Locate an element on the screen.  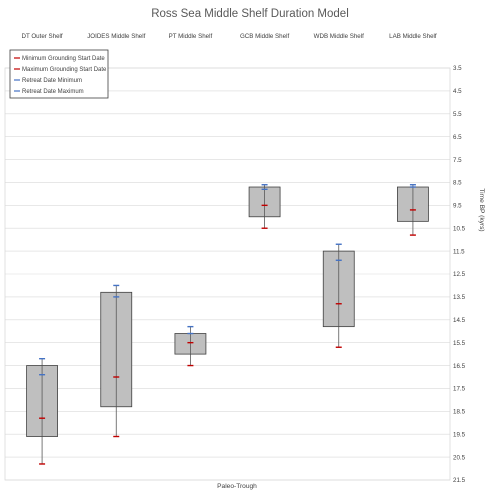
legend-label-grounding-min: Minimum Grounding Start Date is located at coordinates (63, 59).